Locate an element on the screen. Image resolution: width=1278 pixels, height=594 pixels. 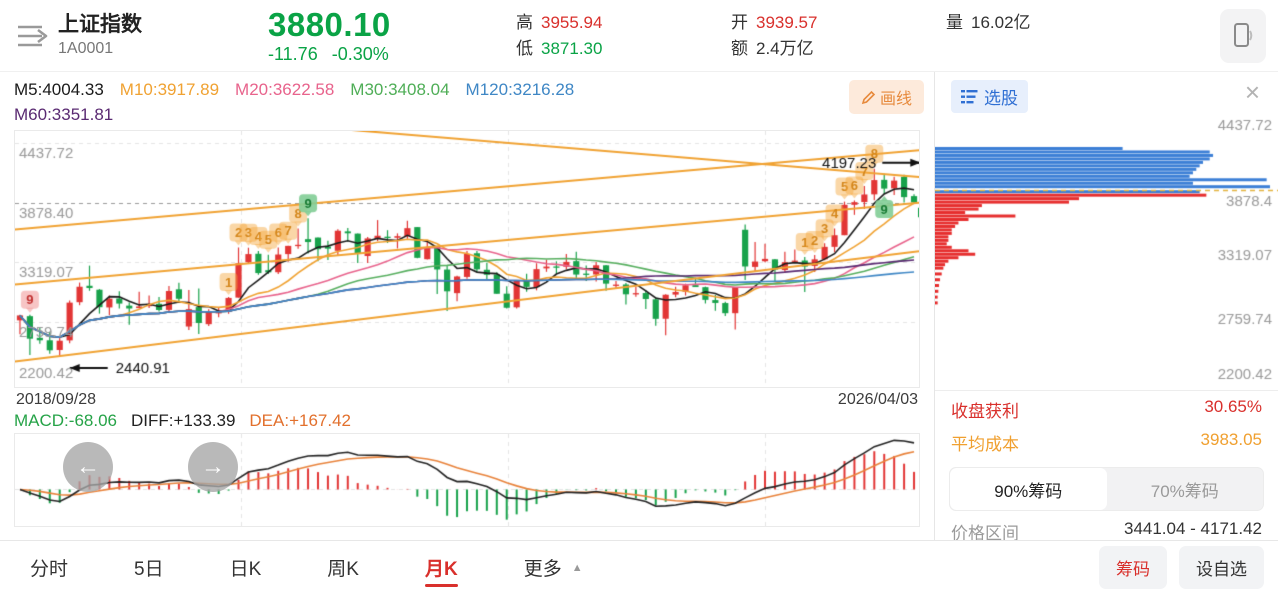
high-value: 3955.94 is located at coordinates (572, 22).